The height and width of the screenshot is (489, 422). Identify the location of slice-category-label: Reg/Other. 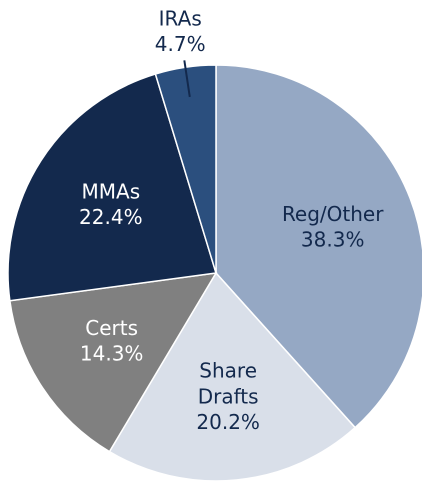
(333, 214).